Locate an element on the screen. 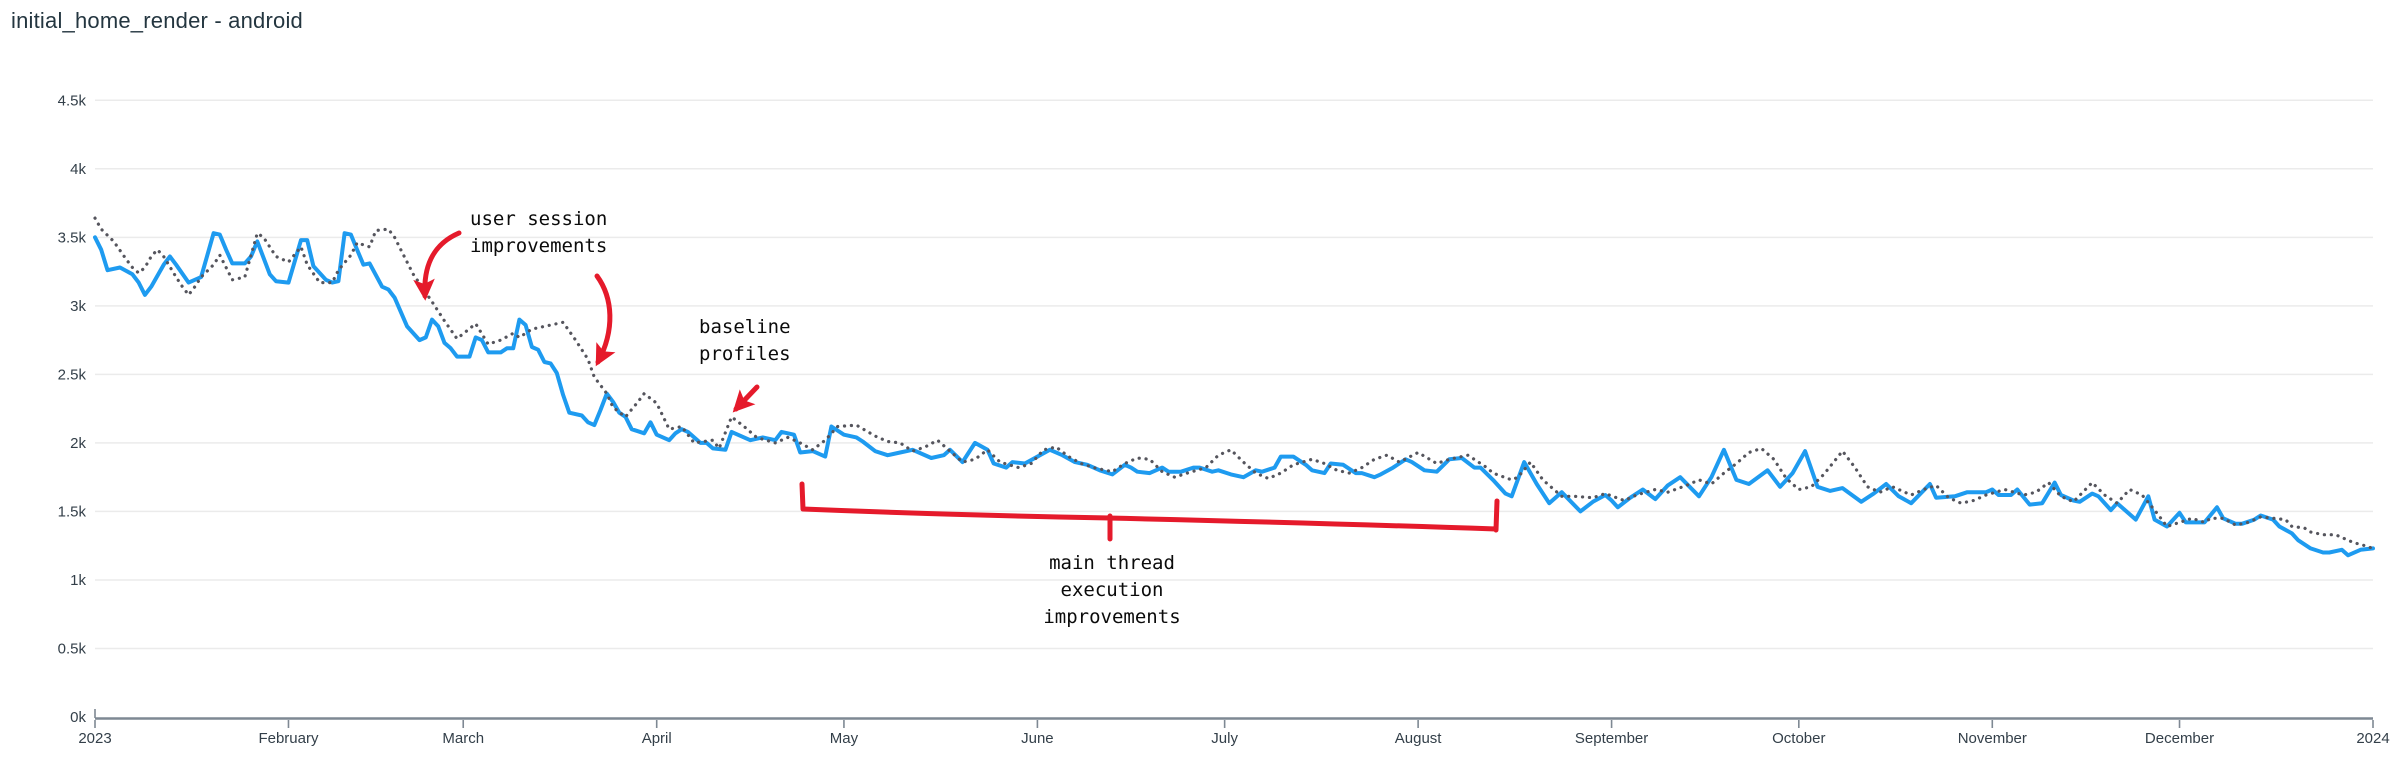  y-axis-tick-label: 4.5k is located at coordinates (72, 100).